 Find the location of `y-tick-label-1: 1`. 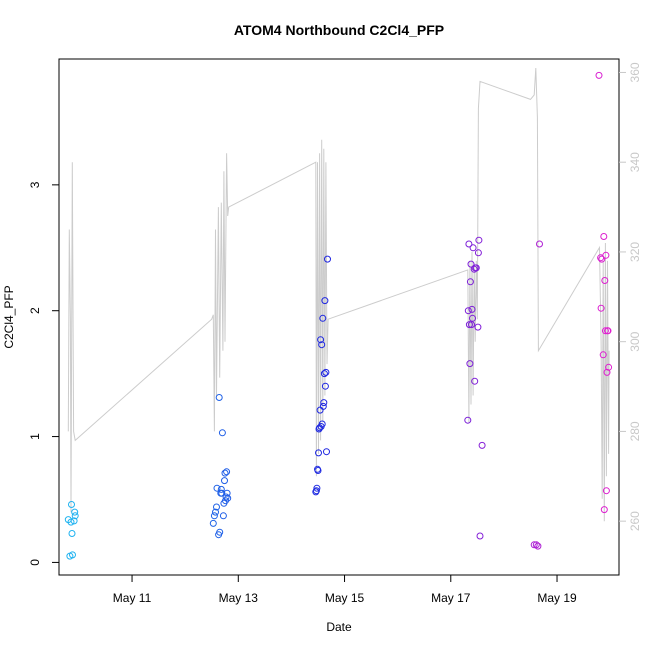

y-tick-label-1: 1 is located at coordinates (35, 436).